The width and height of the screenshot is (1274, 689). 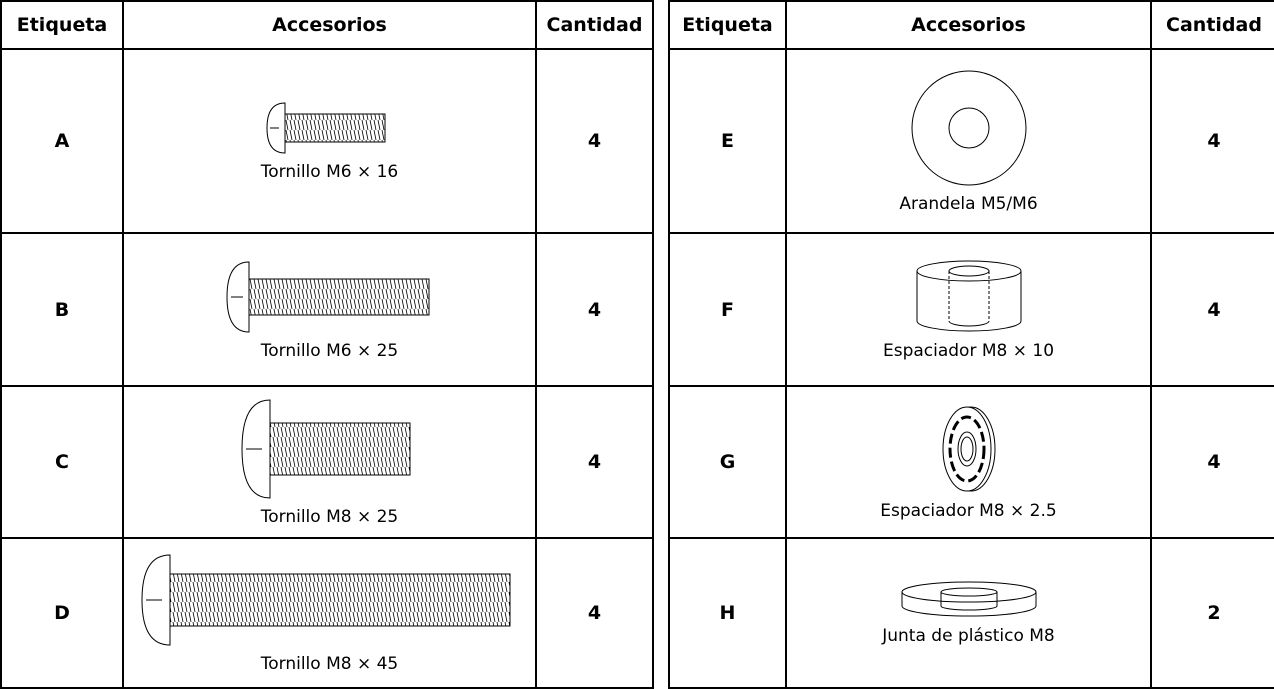 What do you see at coordinates (968, 511) in the screenshot?
I see `caption: Espaciador M8 × 2.5` at bounding box center [968, 511].